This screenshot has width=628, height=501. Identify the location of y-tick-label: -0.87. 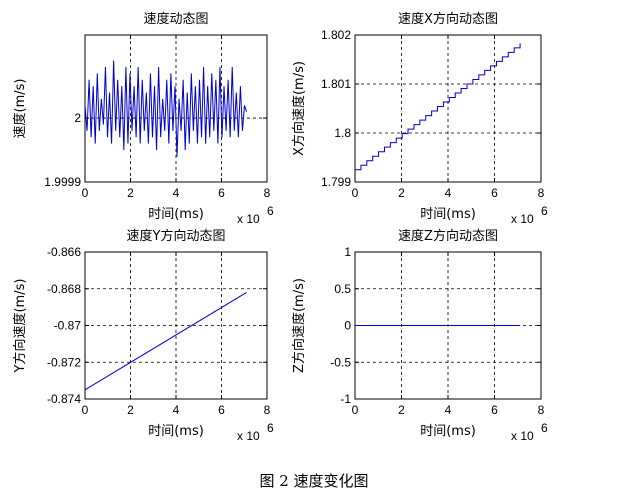
(68, 326).